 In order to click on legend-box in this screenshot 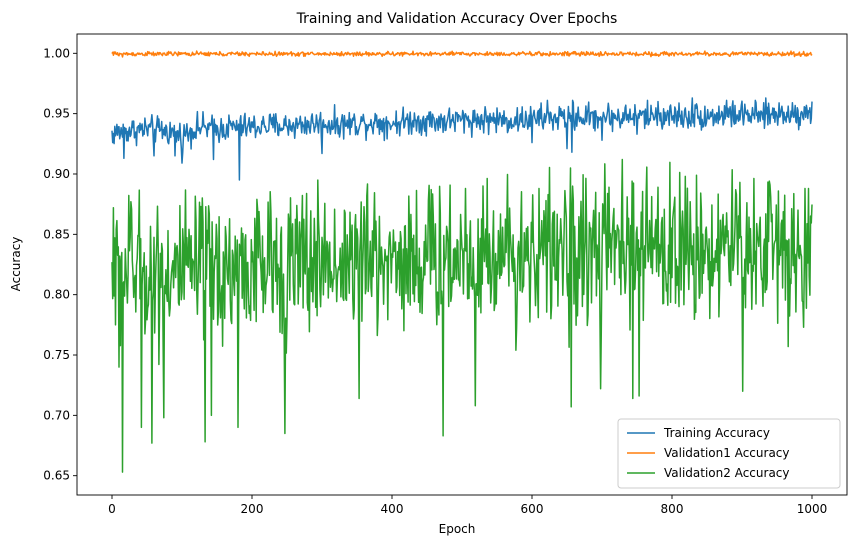, I will do `click(729, 453)`.